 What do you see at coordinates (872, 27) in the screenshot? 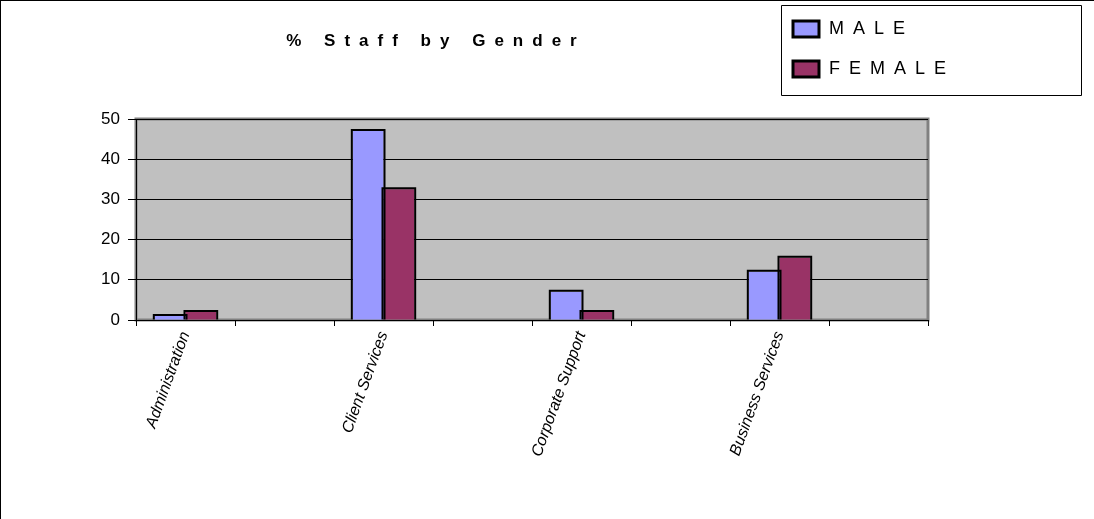
I see `legend-label: MALE` at bounding box center [872, 27].